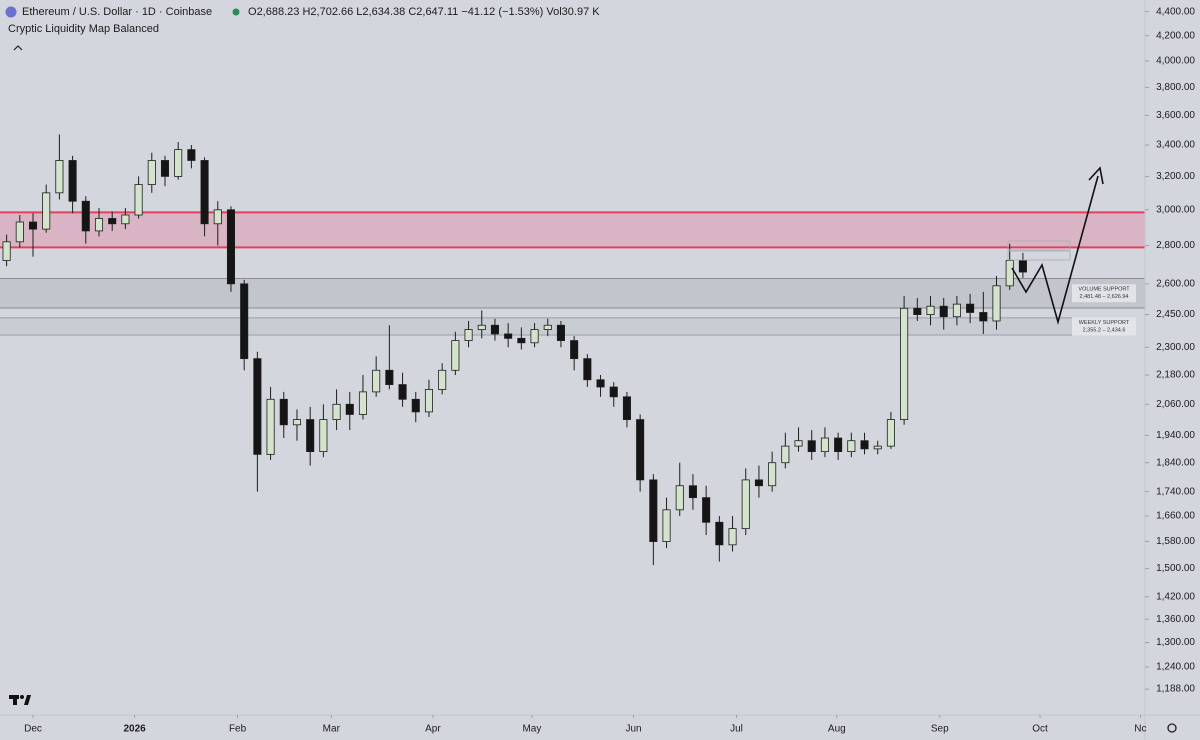 This screenshot has width=1200, height=740. What do you see at coordinates (1175, 209) in the screenshot?
I see `y-tick-label: 3,000.00` at bounding box center [1175, 209].